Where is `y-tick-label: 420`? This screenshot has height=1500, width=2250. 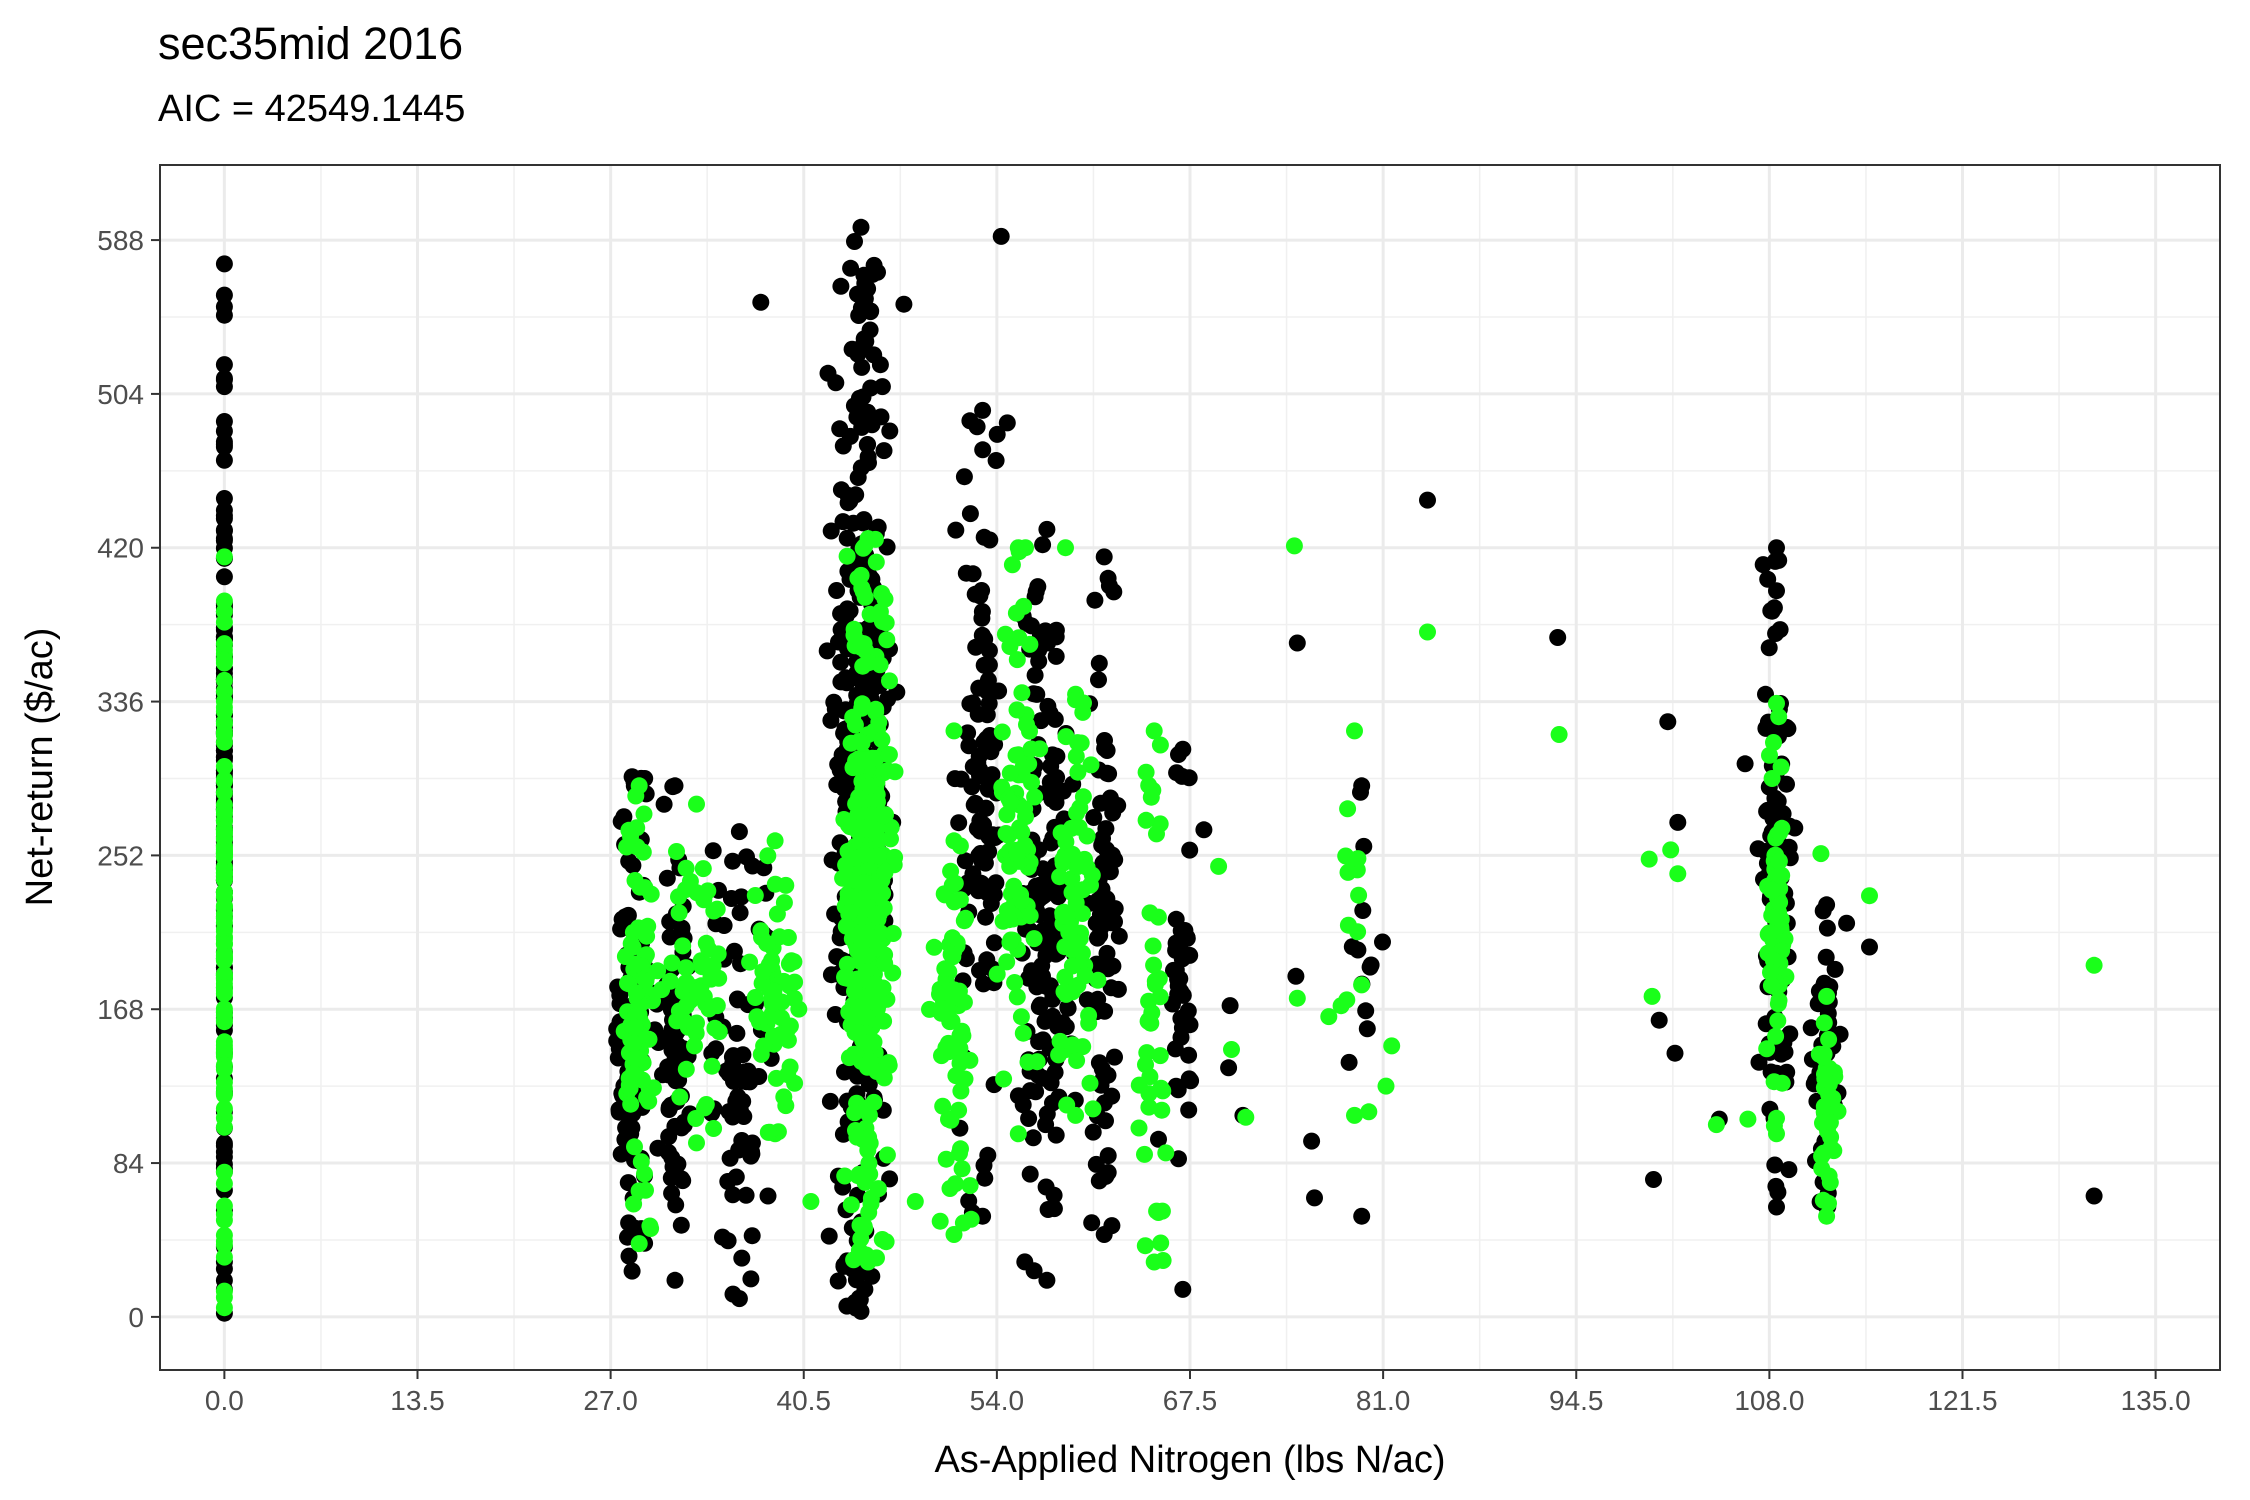
y-tick-label: 420 is located at coordinates (120, 548).